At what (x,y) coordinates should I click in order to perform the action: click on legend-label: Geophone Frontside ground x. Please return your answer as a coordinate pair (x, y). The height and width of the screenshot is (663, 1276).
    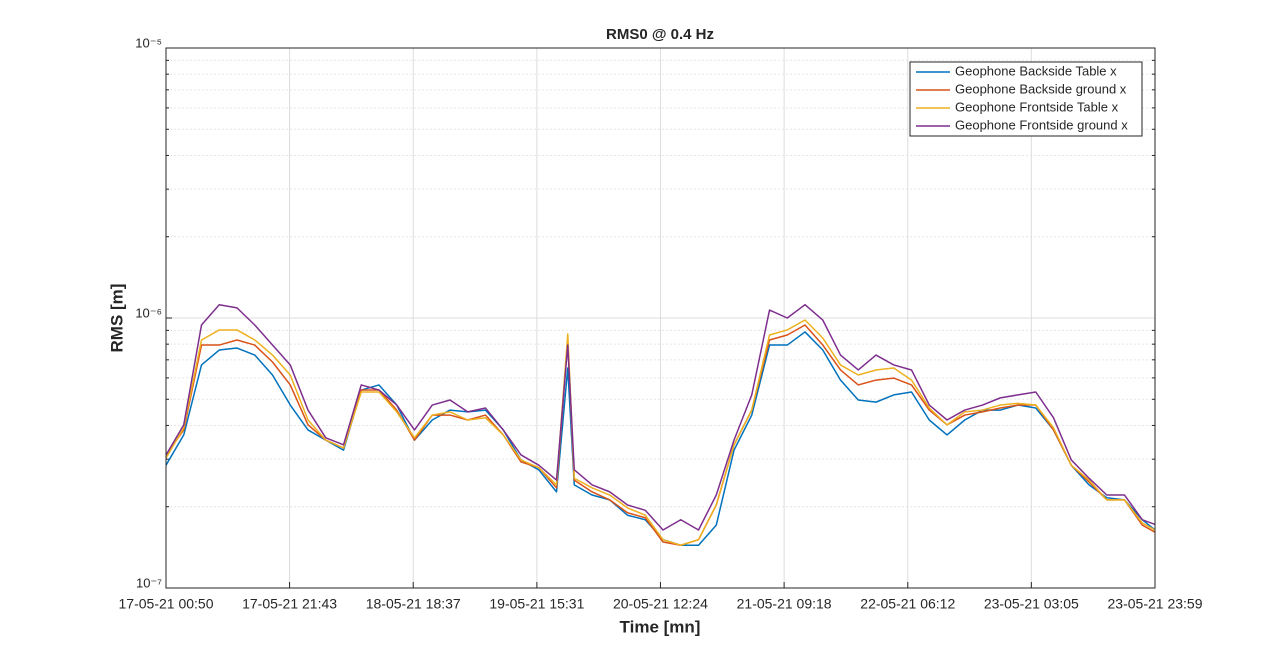
    Looking at the image, I should click on (1041, 124).